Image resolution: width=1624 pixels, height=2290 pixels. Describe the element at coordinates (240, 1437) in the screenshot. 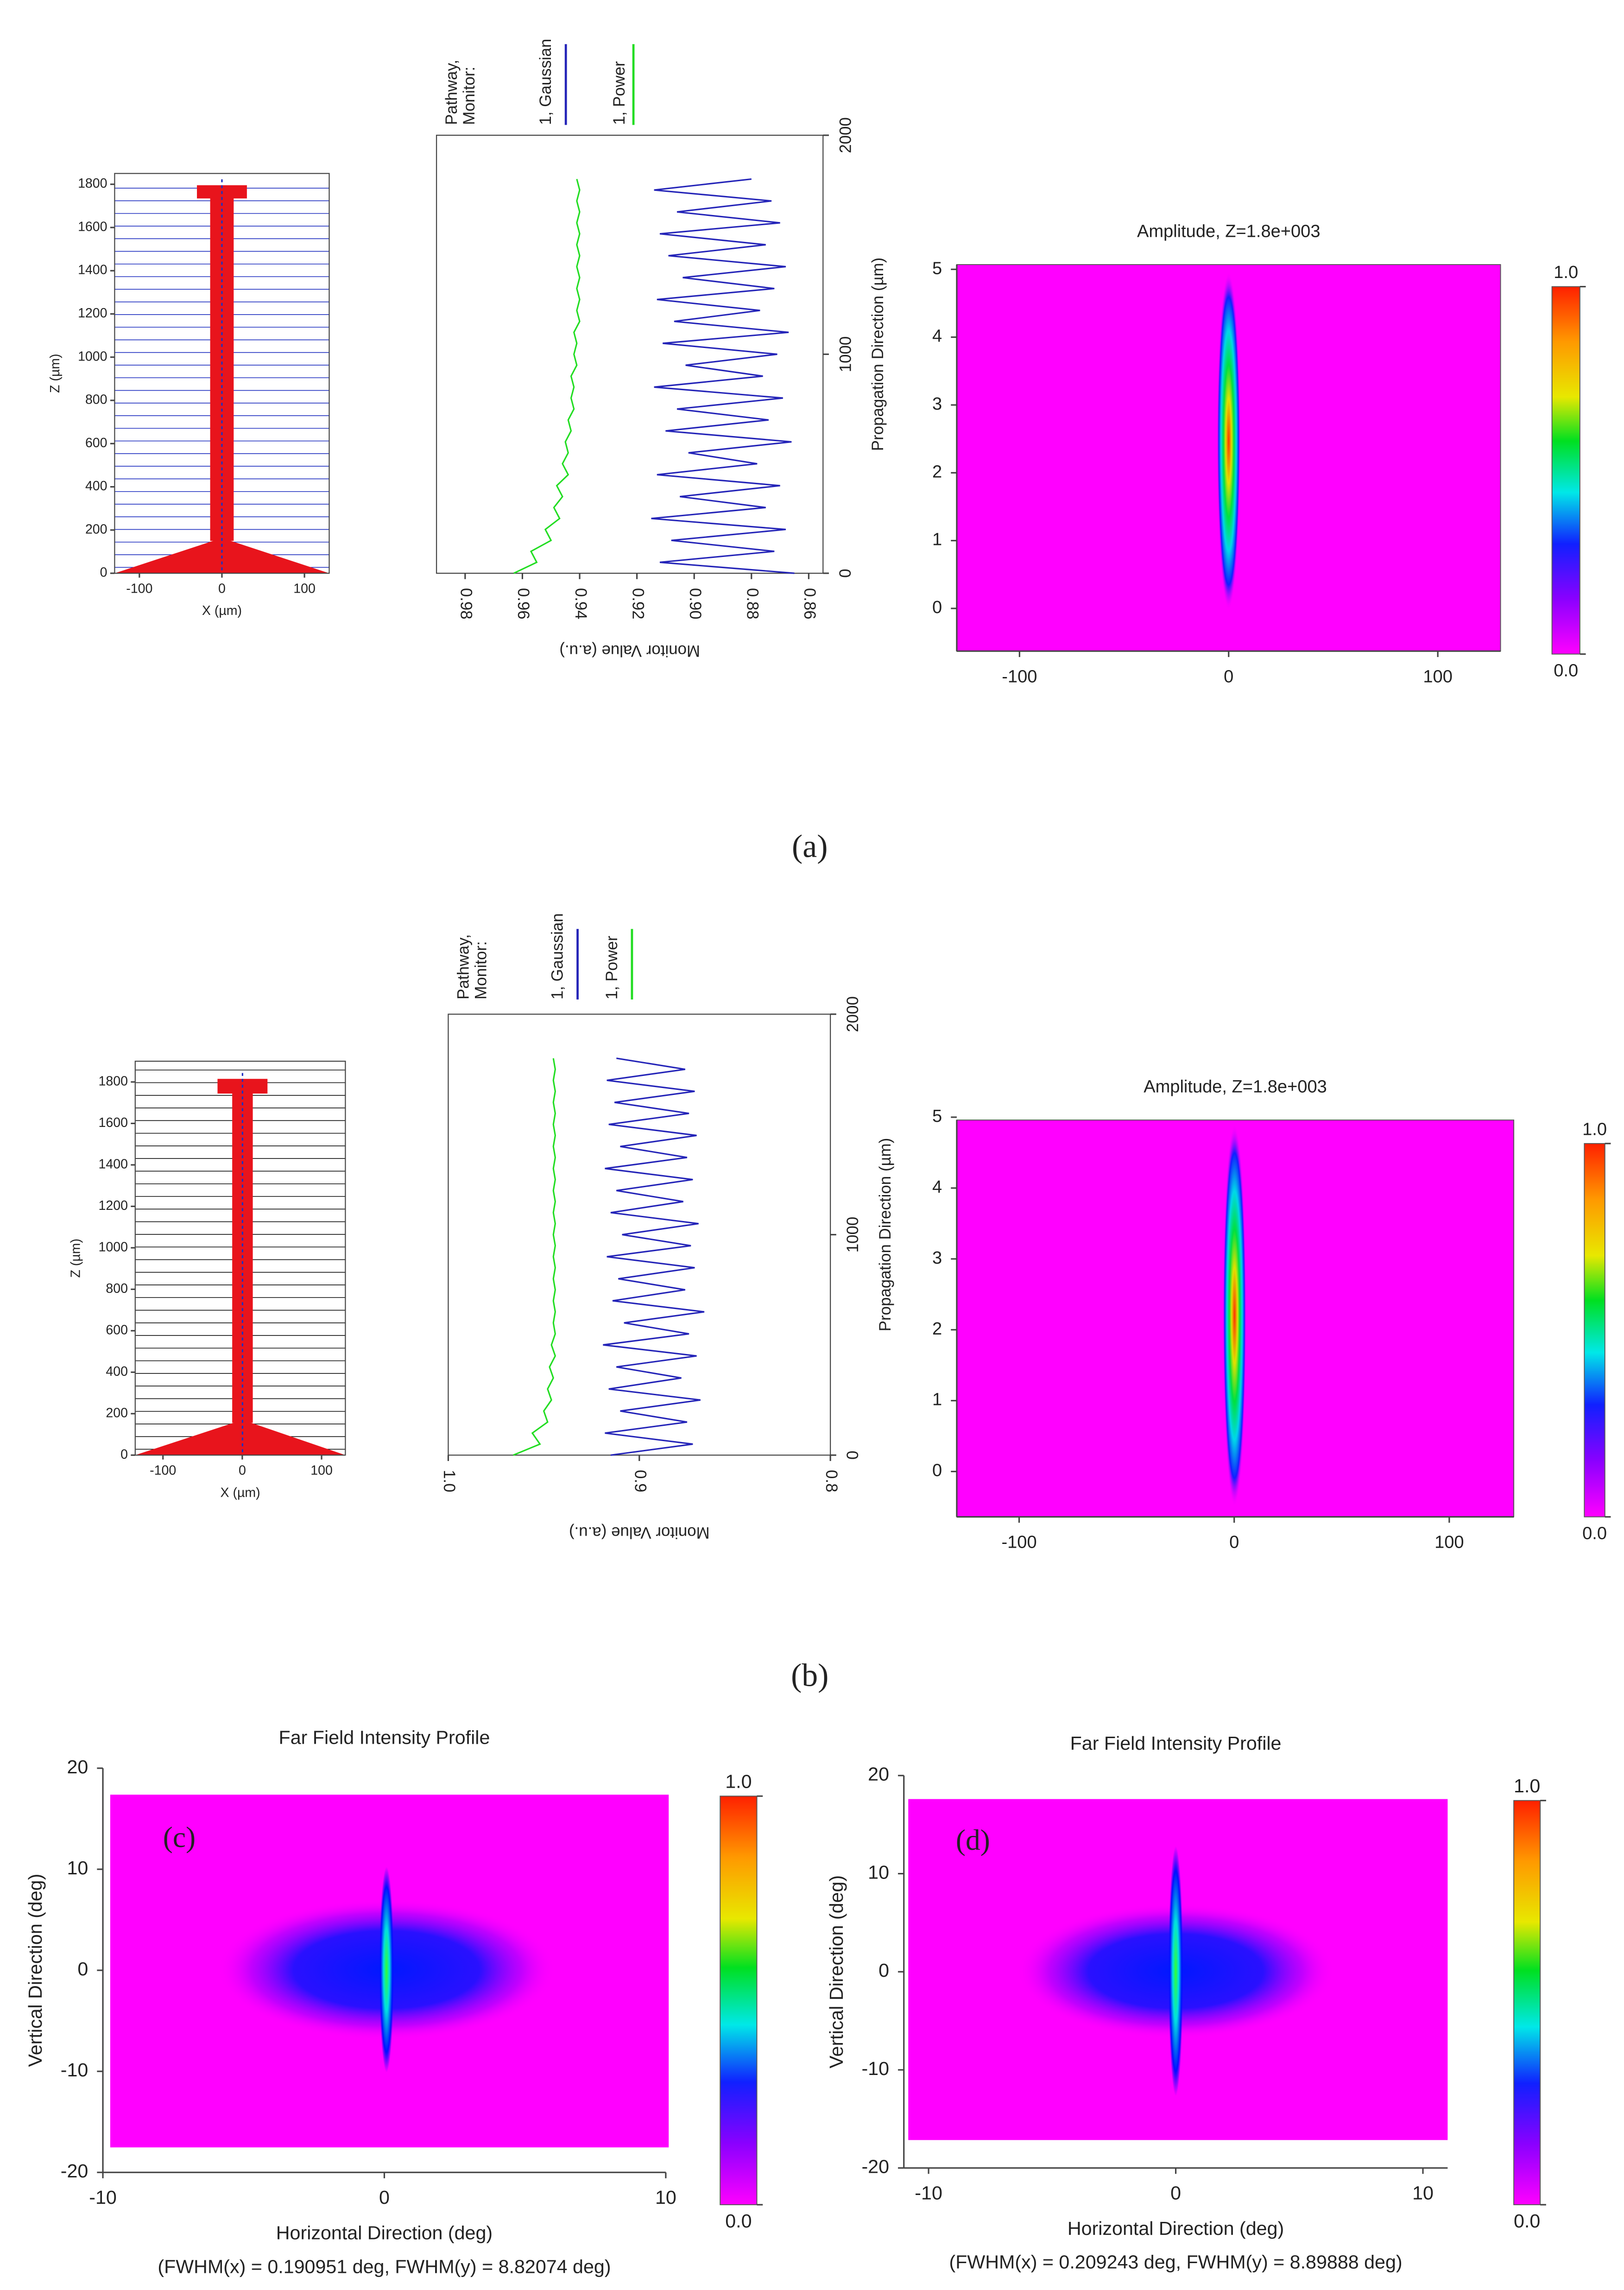

I see `taper` at that location.